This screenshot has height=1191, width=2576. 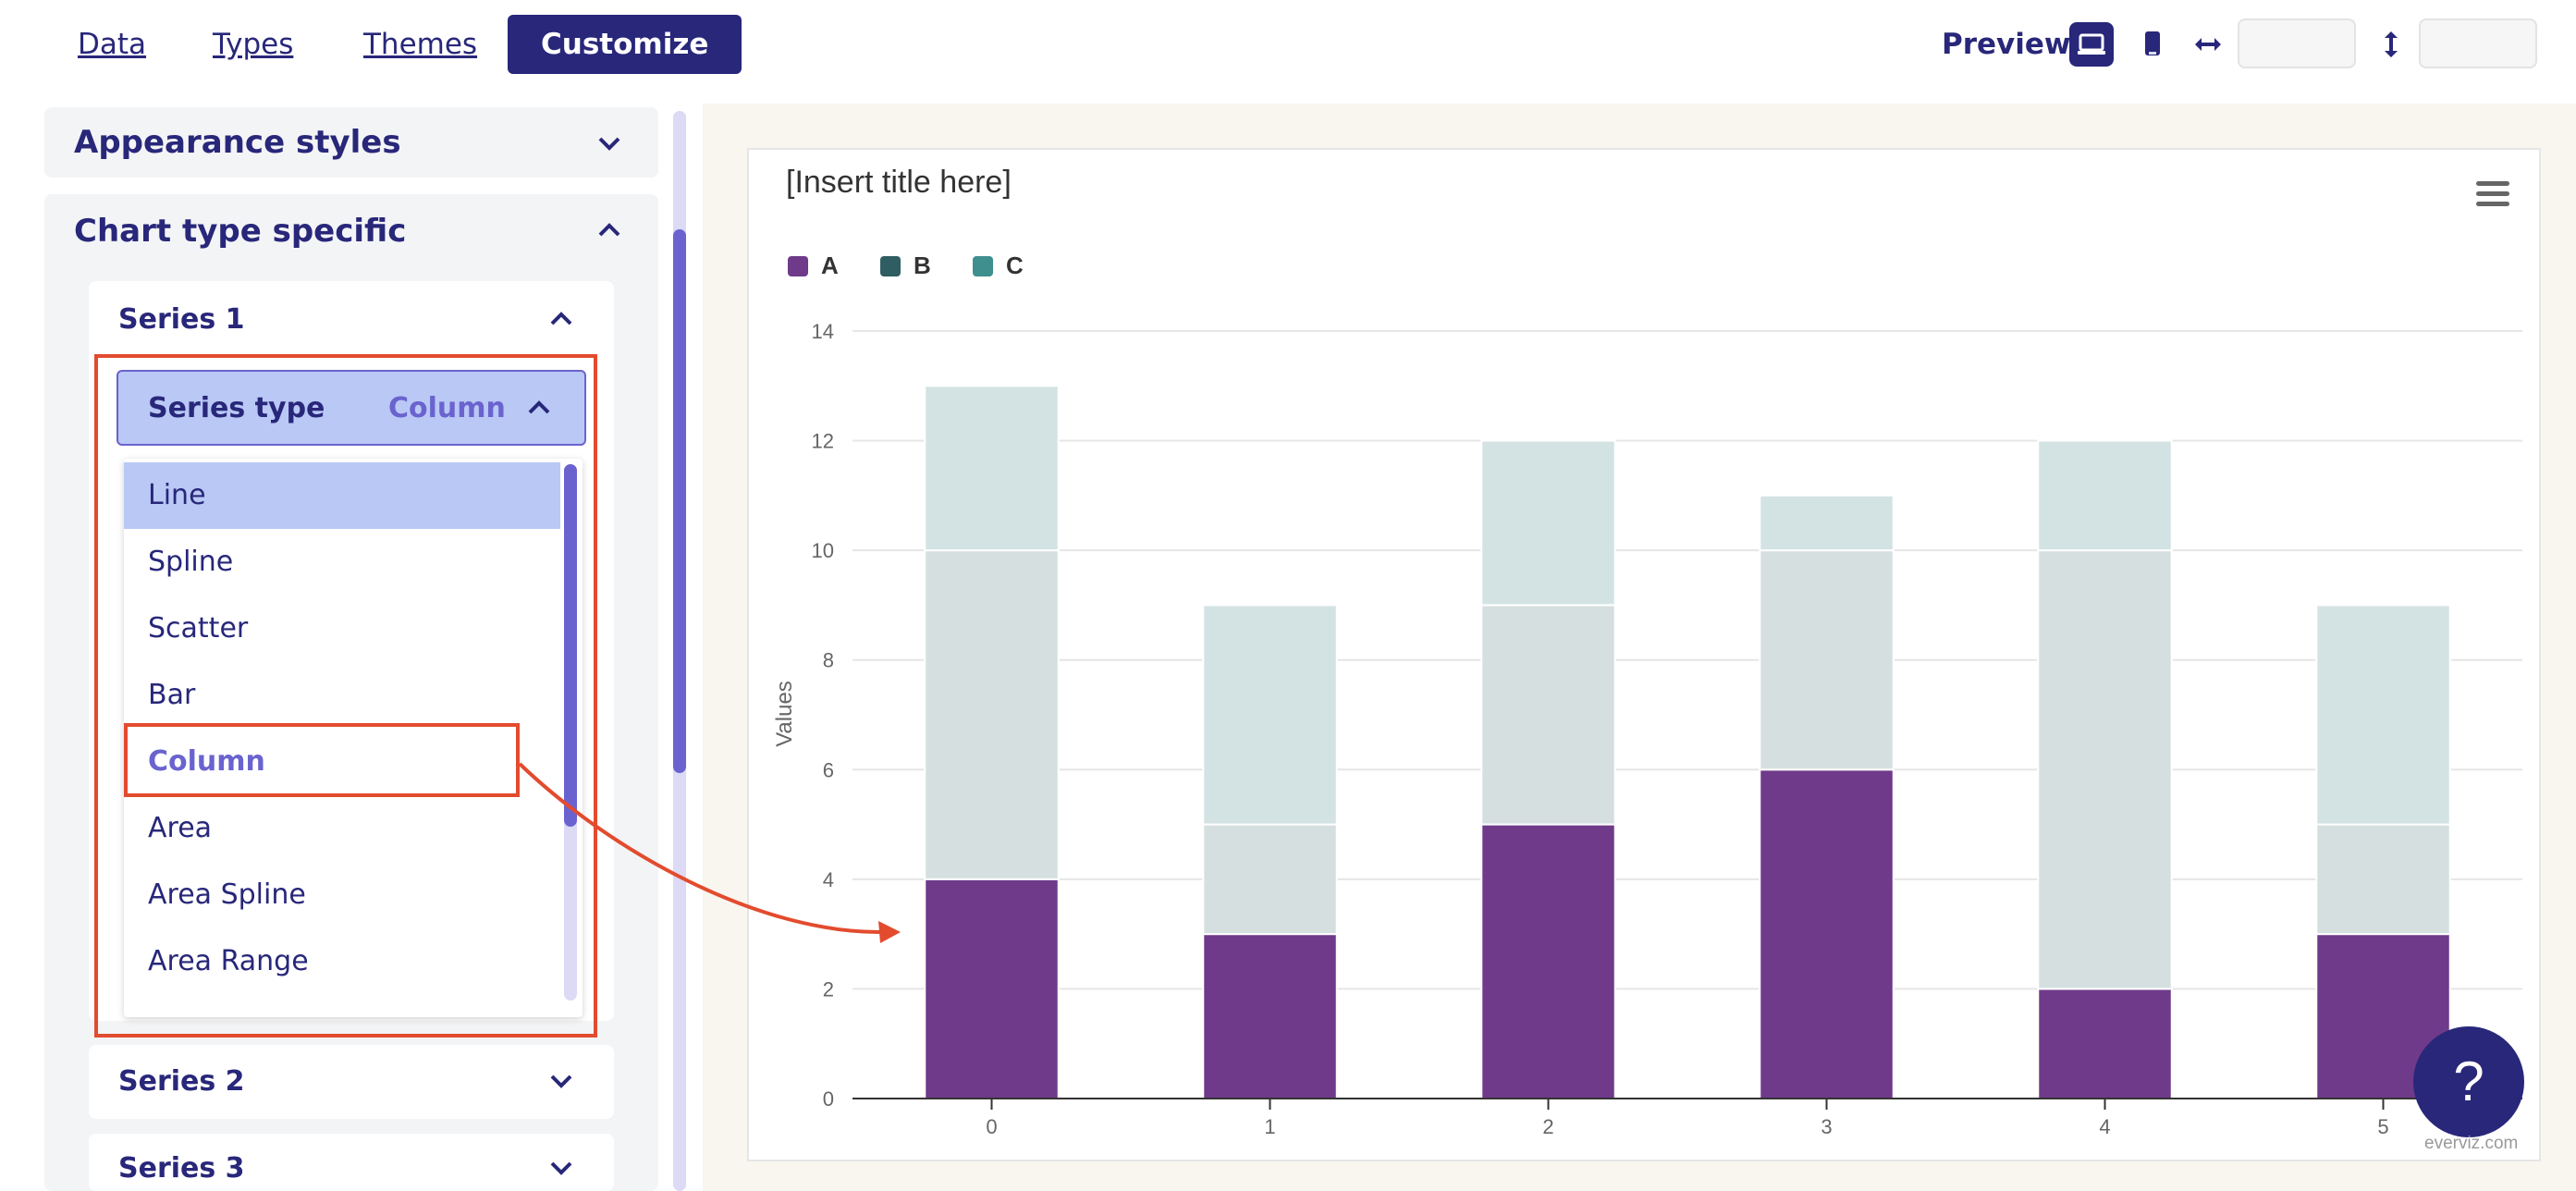 What do you see at coordinates (905, 266) in the screenshot?
I see `legend-item-b: B` at bounding box center [905, 266].